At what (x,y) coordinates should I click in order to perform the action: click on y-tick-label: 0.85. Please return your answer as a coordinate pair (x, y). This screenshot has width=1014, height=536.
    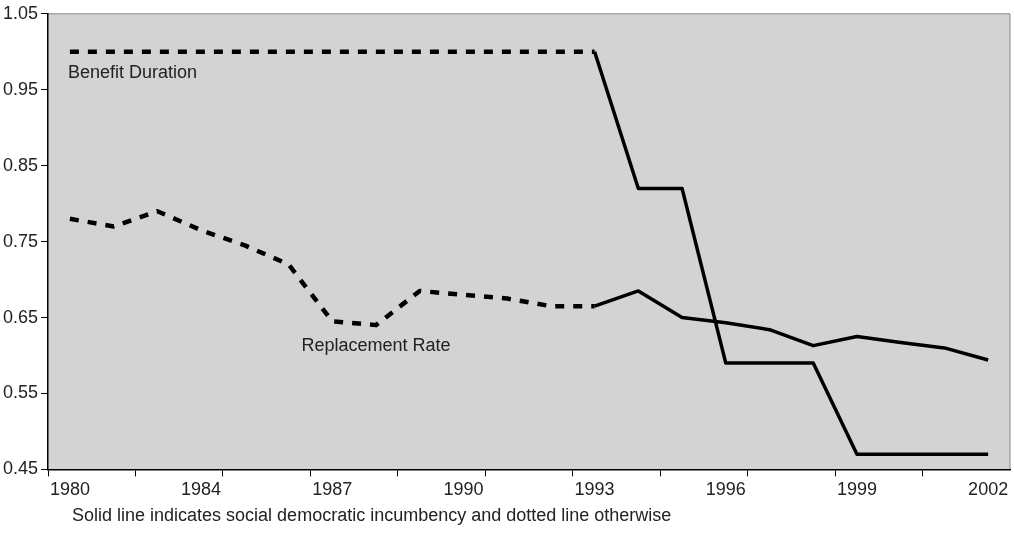
    Looking at the image, I should click on (20, 164).